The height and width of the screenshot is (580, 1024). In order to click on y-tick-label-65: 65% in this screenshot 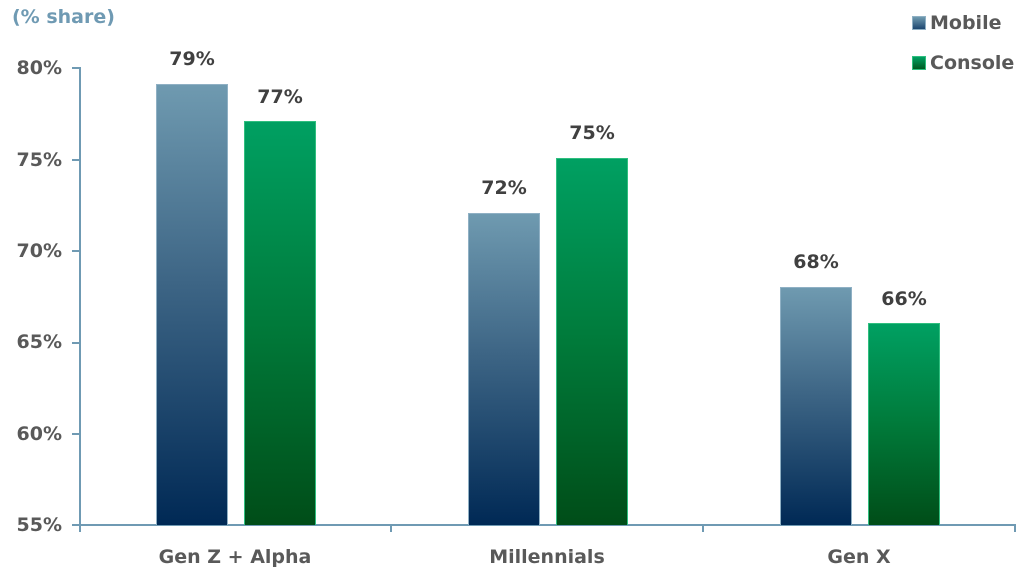, I will do `click(39, 342)`.